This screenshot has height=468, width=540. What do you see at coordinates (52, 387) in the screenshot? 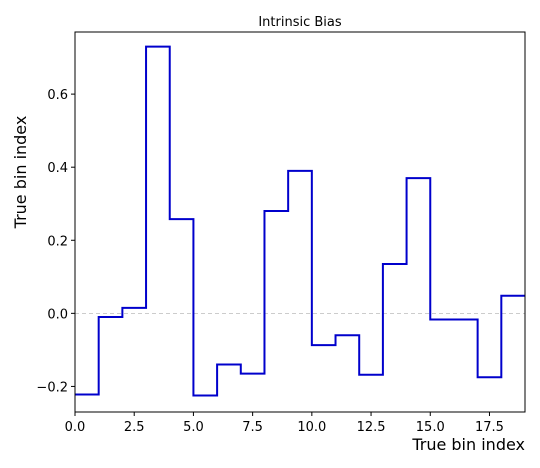
I see `y-tick-label: −0.2` at bounding box center [52, 387].